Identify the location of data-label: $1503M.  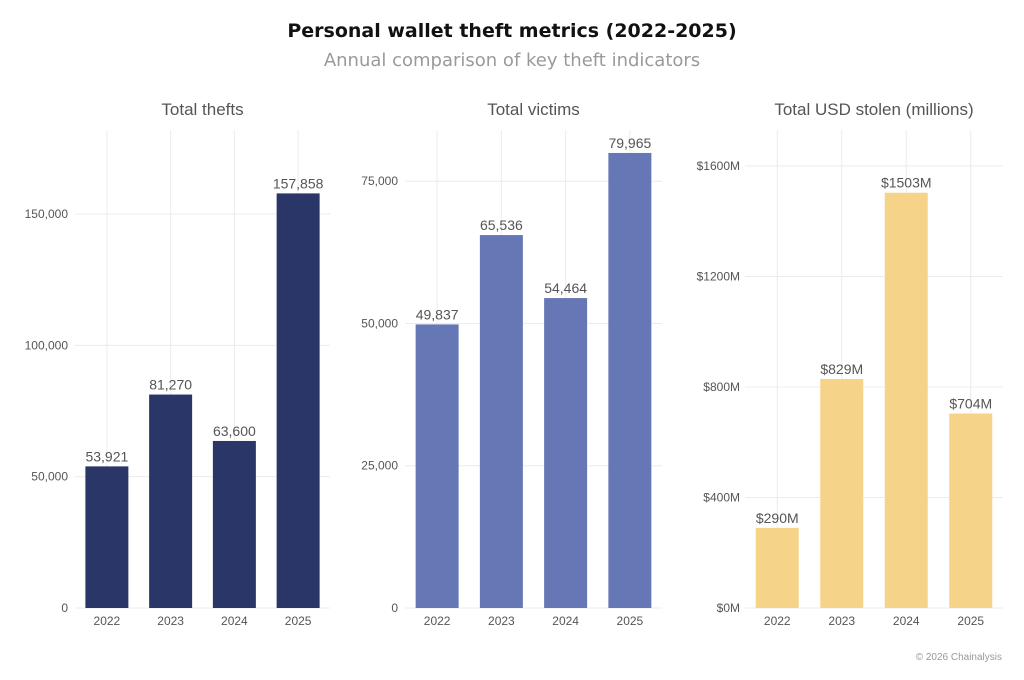
(906, 183).